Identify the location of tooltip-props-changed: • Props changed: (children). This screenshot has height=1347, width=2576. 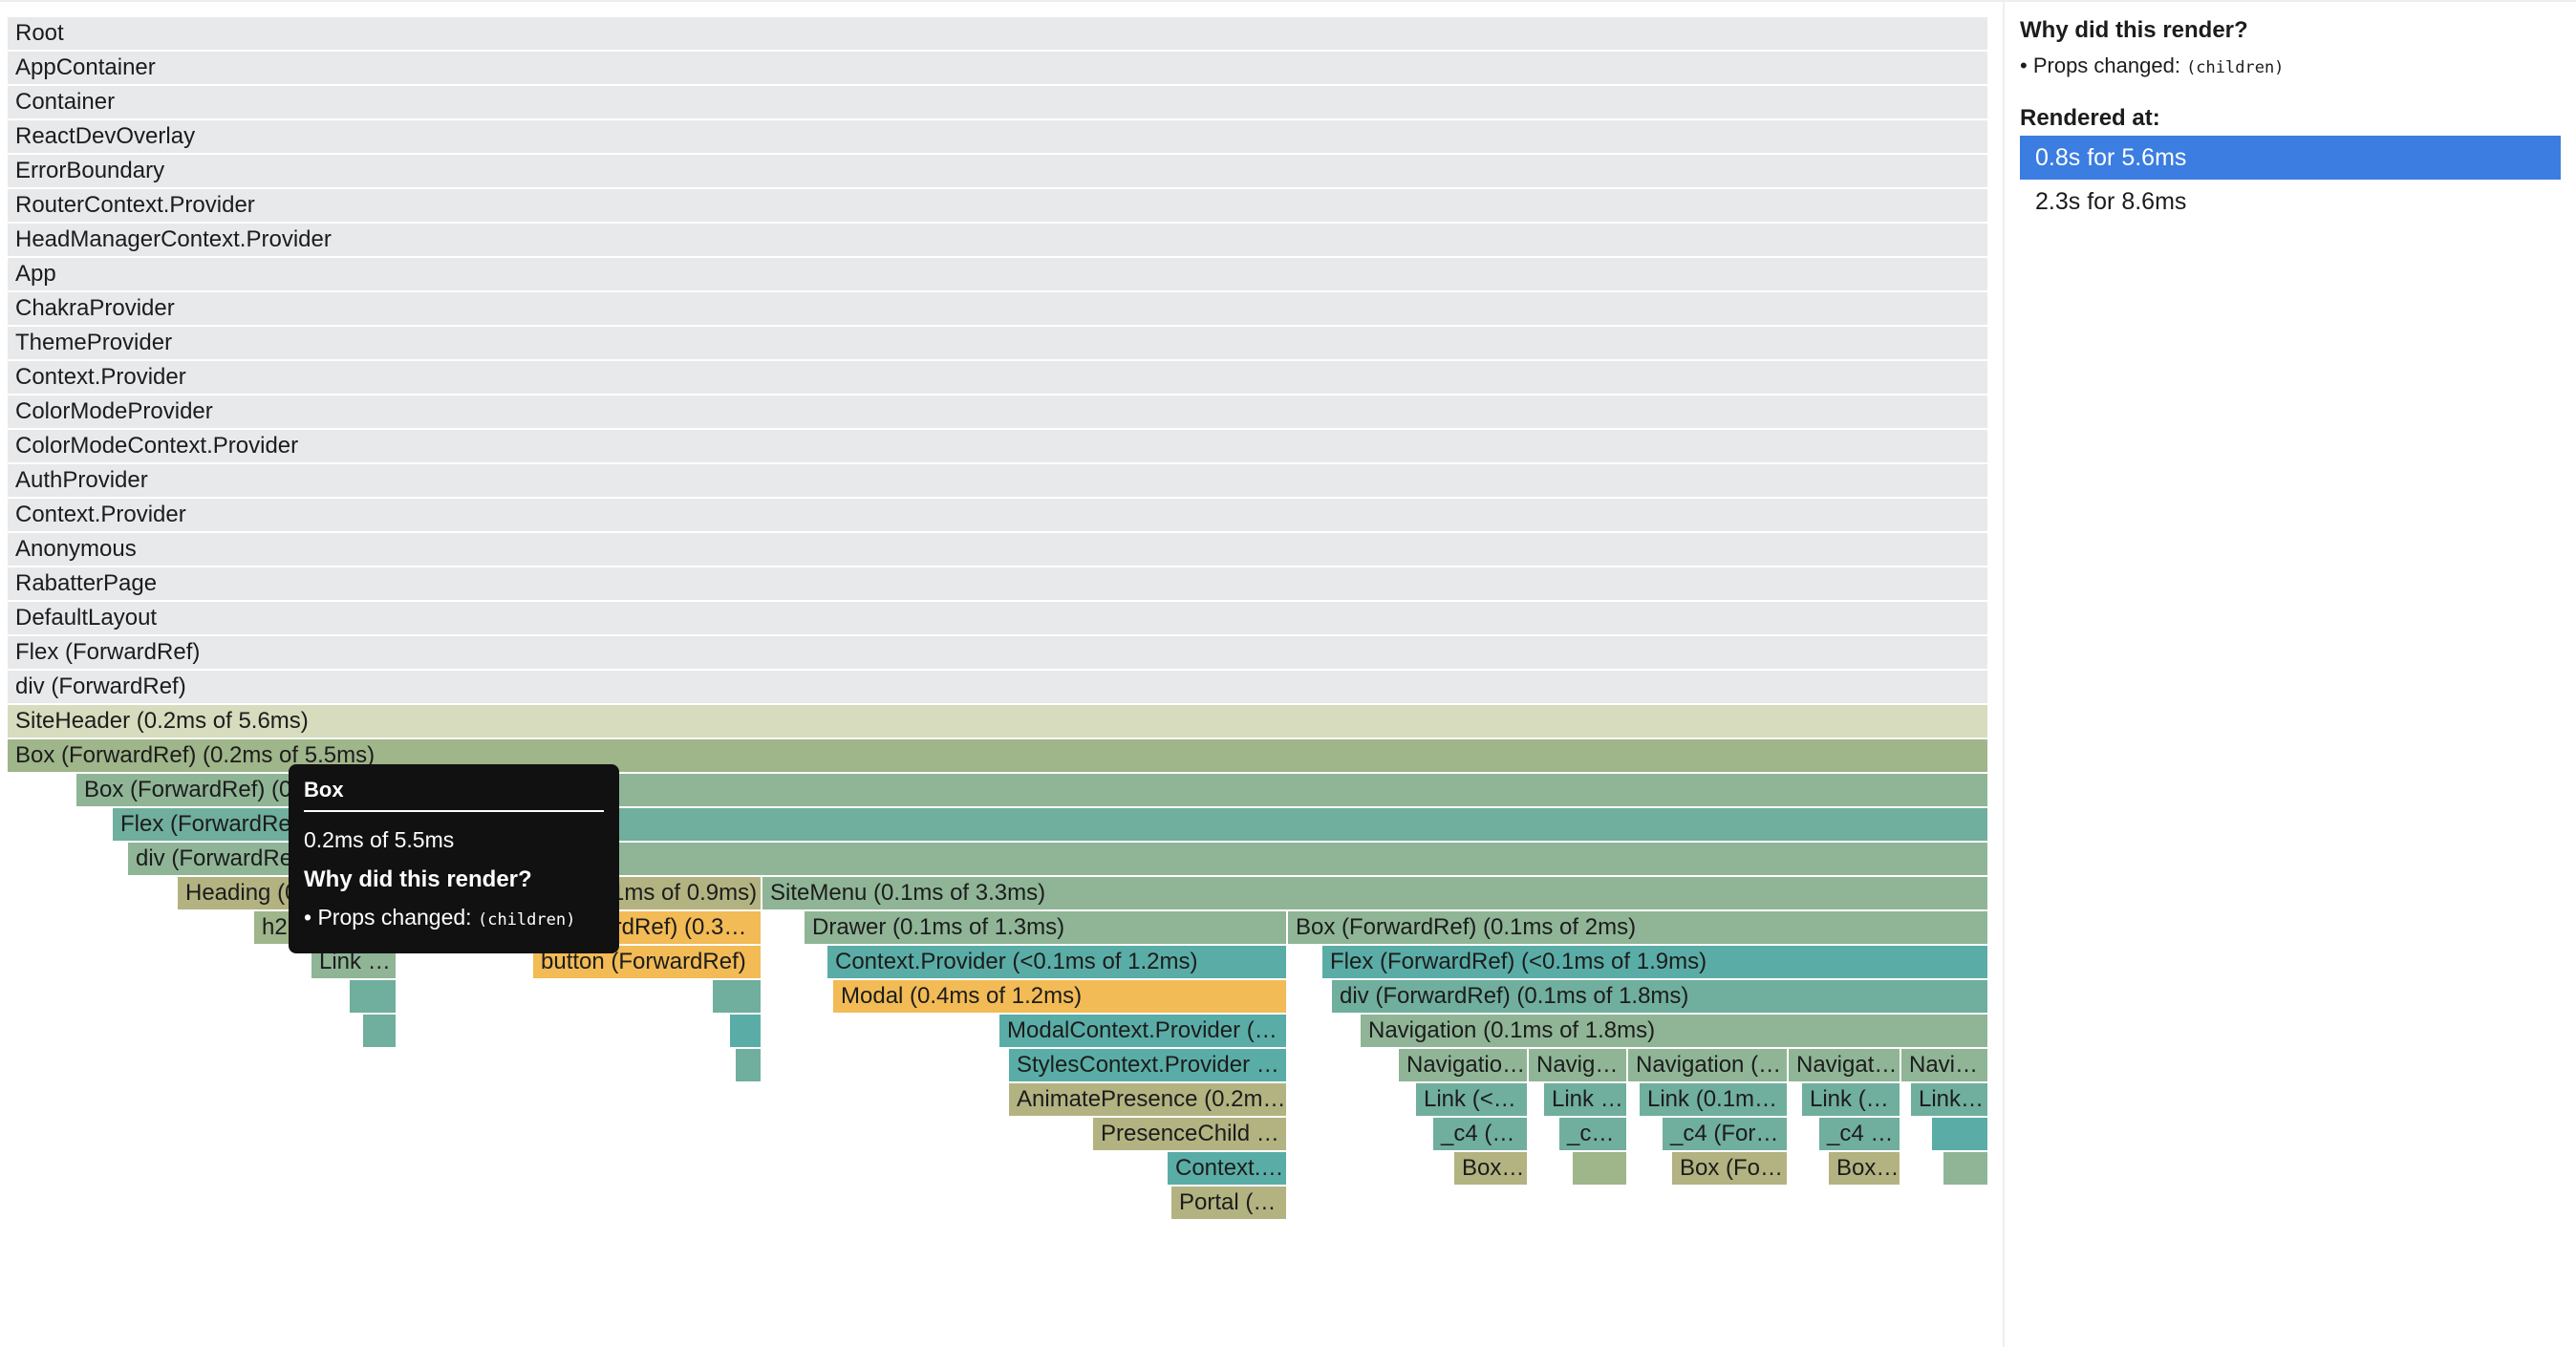
(440, 918).